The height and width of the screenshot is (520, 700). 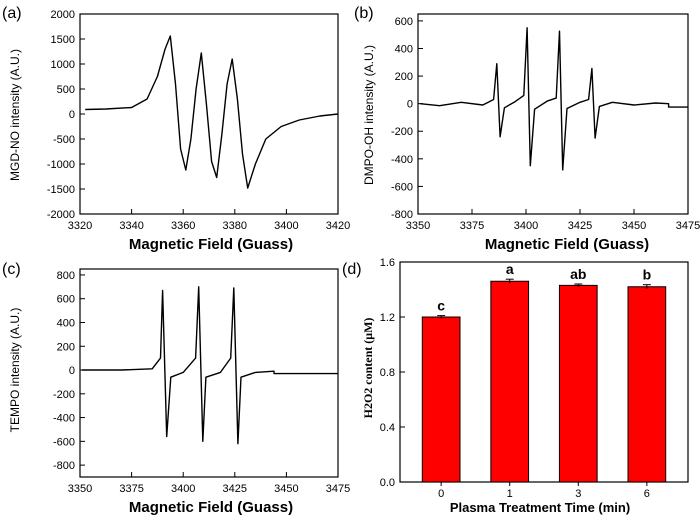 I want to click on y-tick-label: -2000, so click(x=61, y=215).